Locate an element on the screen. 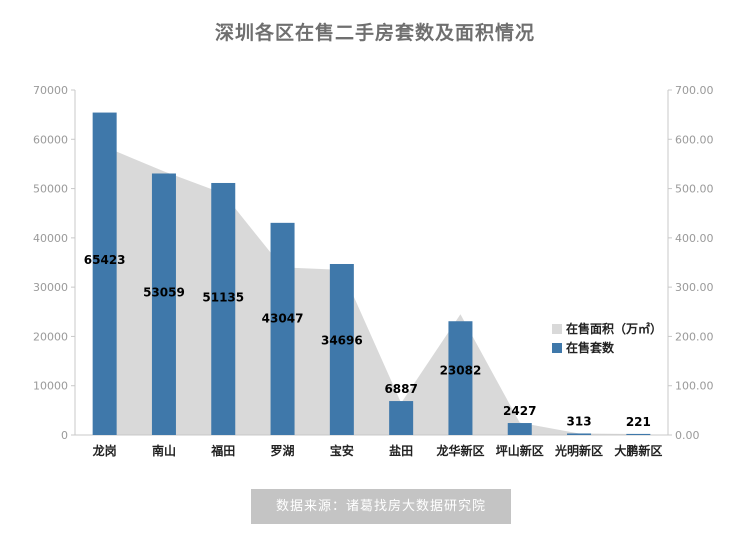 The image size is (750, 547). x-tick-label: 龙岗 is located at coordinates (105, 450).